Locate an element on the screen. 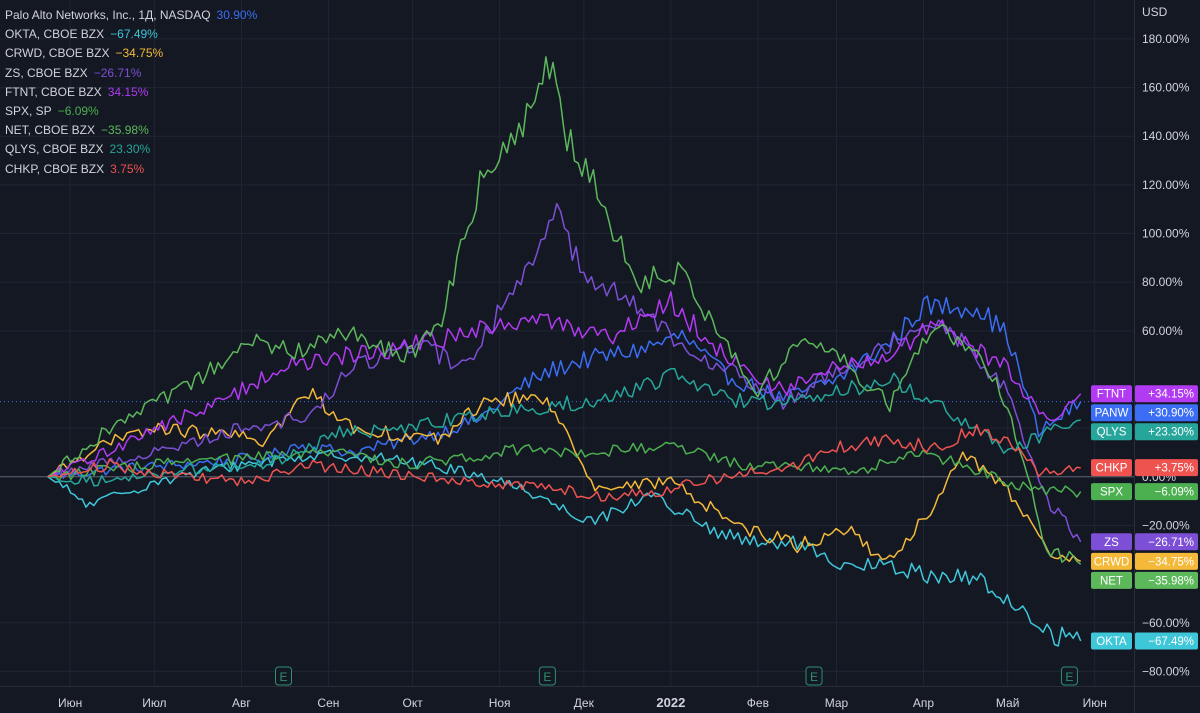  legend-series-value: 34.15% is located at coordinates (128, 91).